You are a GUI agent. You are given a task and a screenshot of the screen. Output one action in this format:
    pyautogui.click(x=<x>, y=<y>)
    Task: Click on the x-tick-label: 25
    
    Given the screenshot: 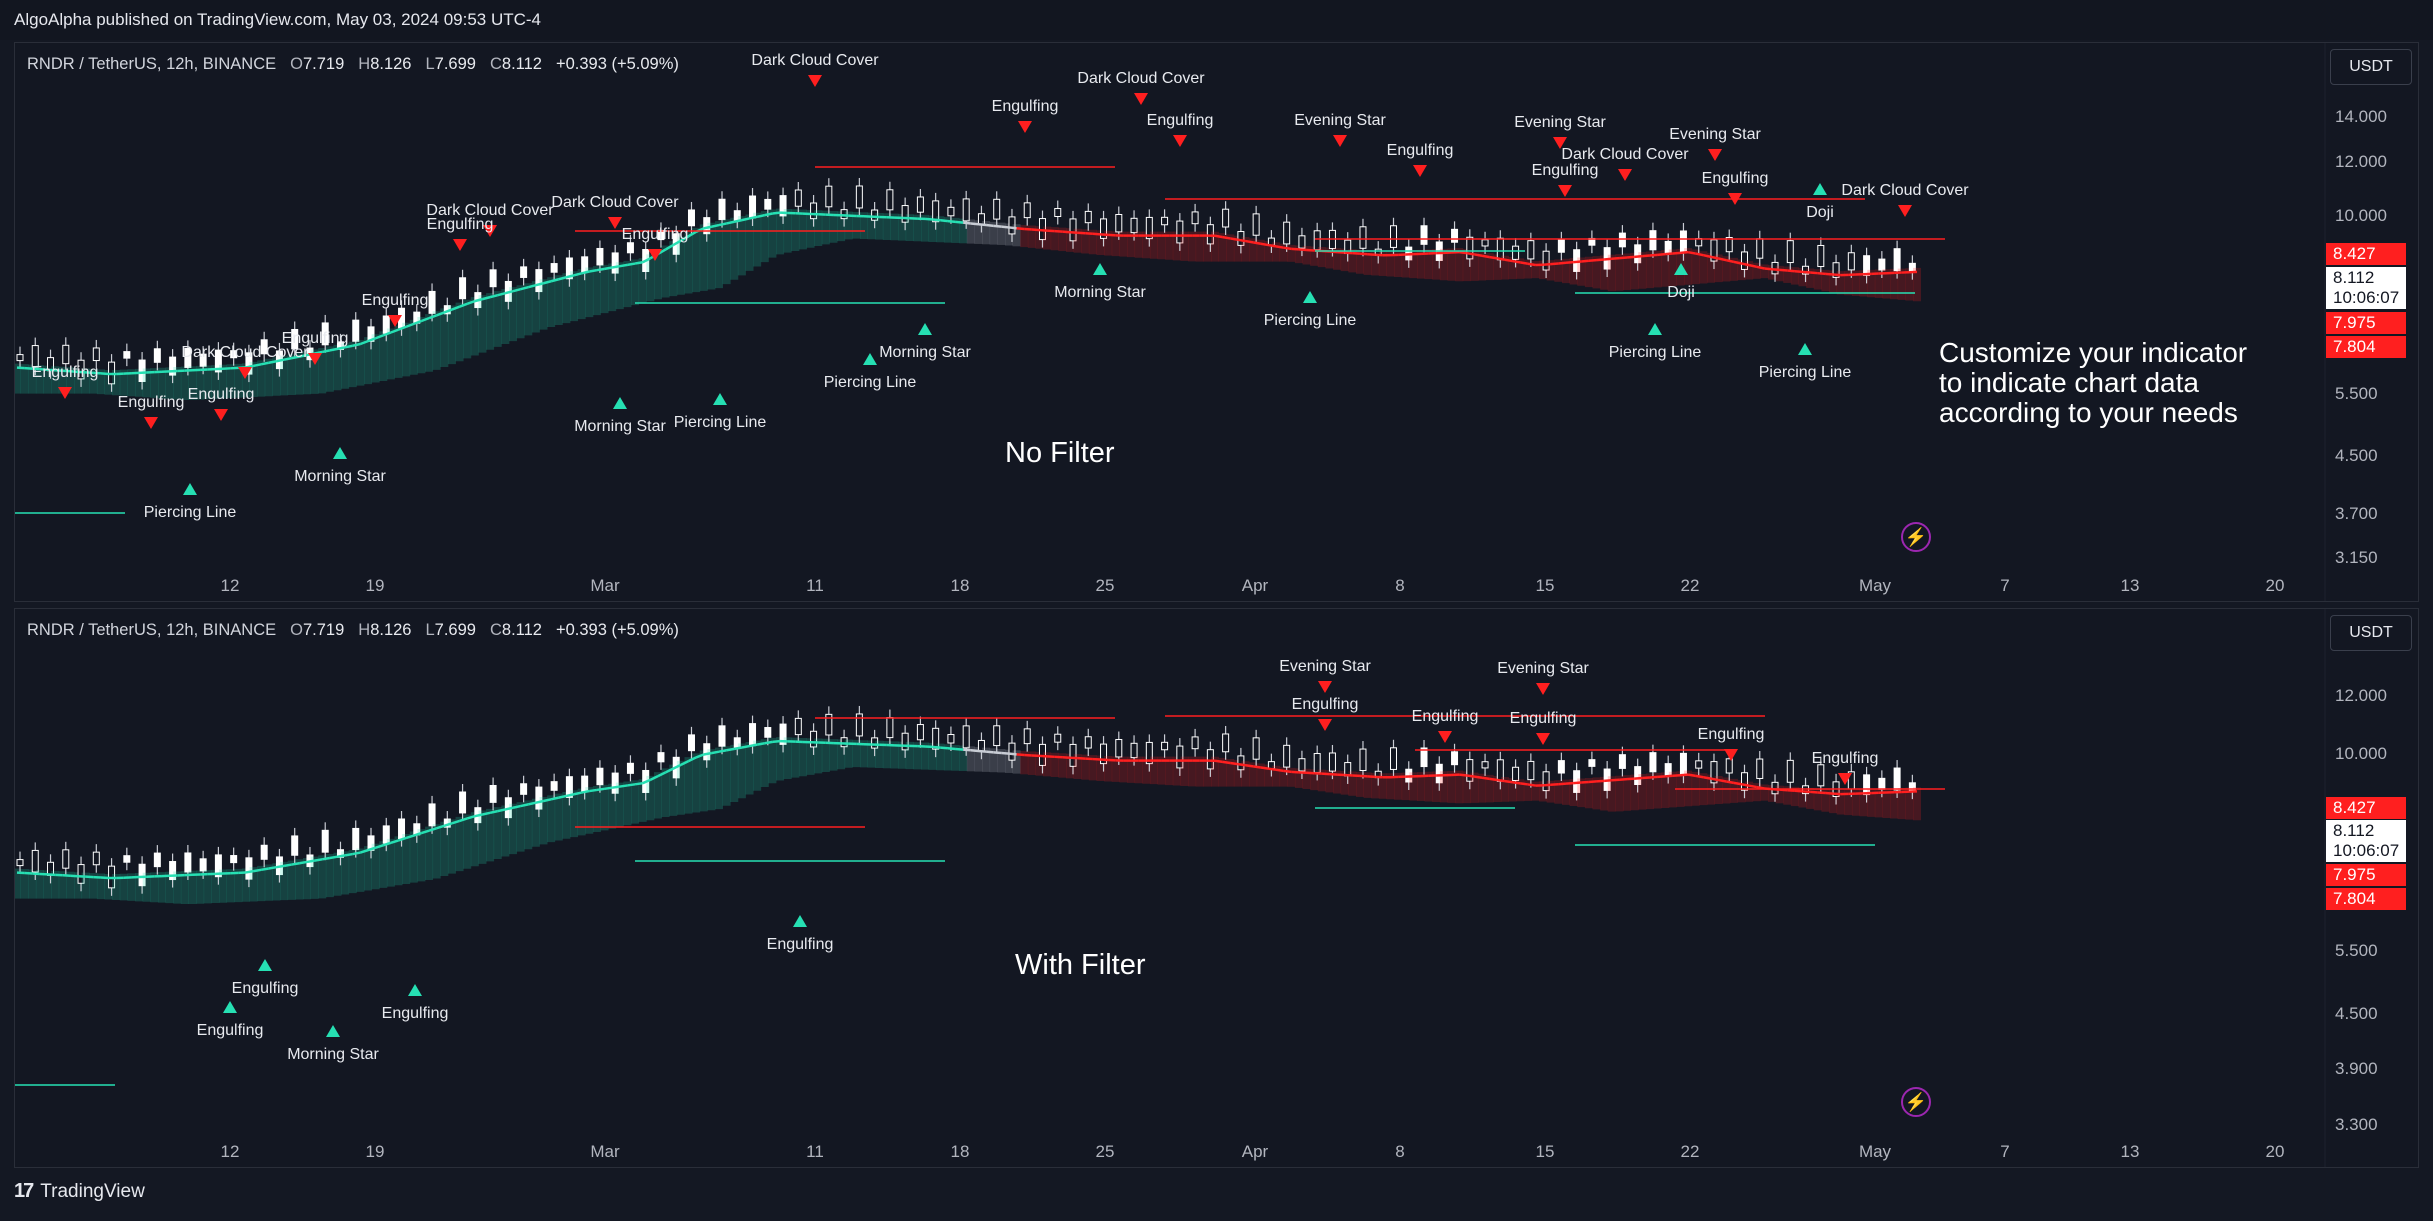 What is the action you would take?
    pyautogui.click(x=1105, y=585)
    